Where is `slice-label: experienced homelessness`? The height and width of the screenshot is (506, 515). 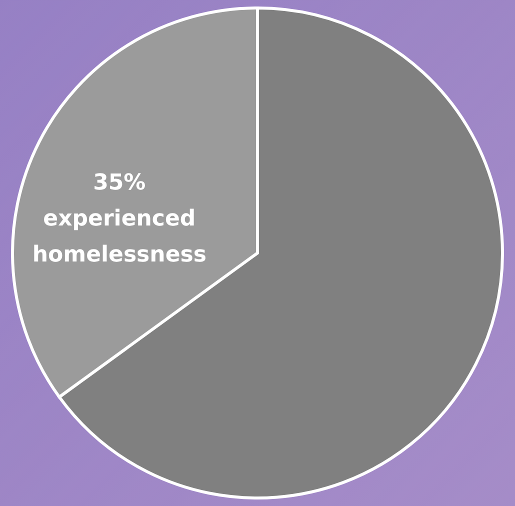 slice-label: experienced homelessness is located at coordinates (119, 237).